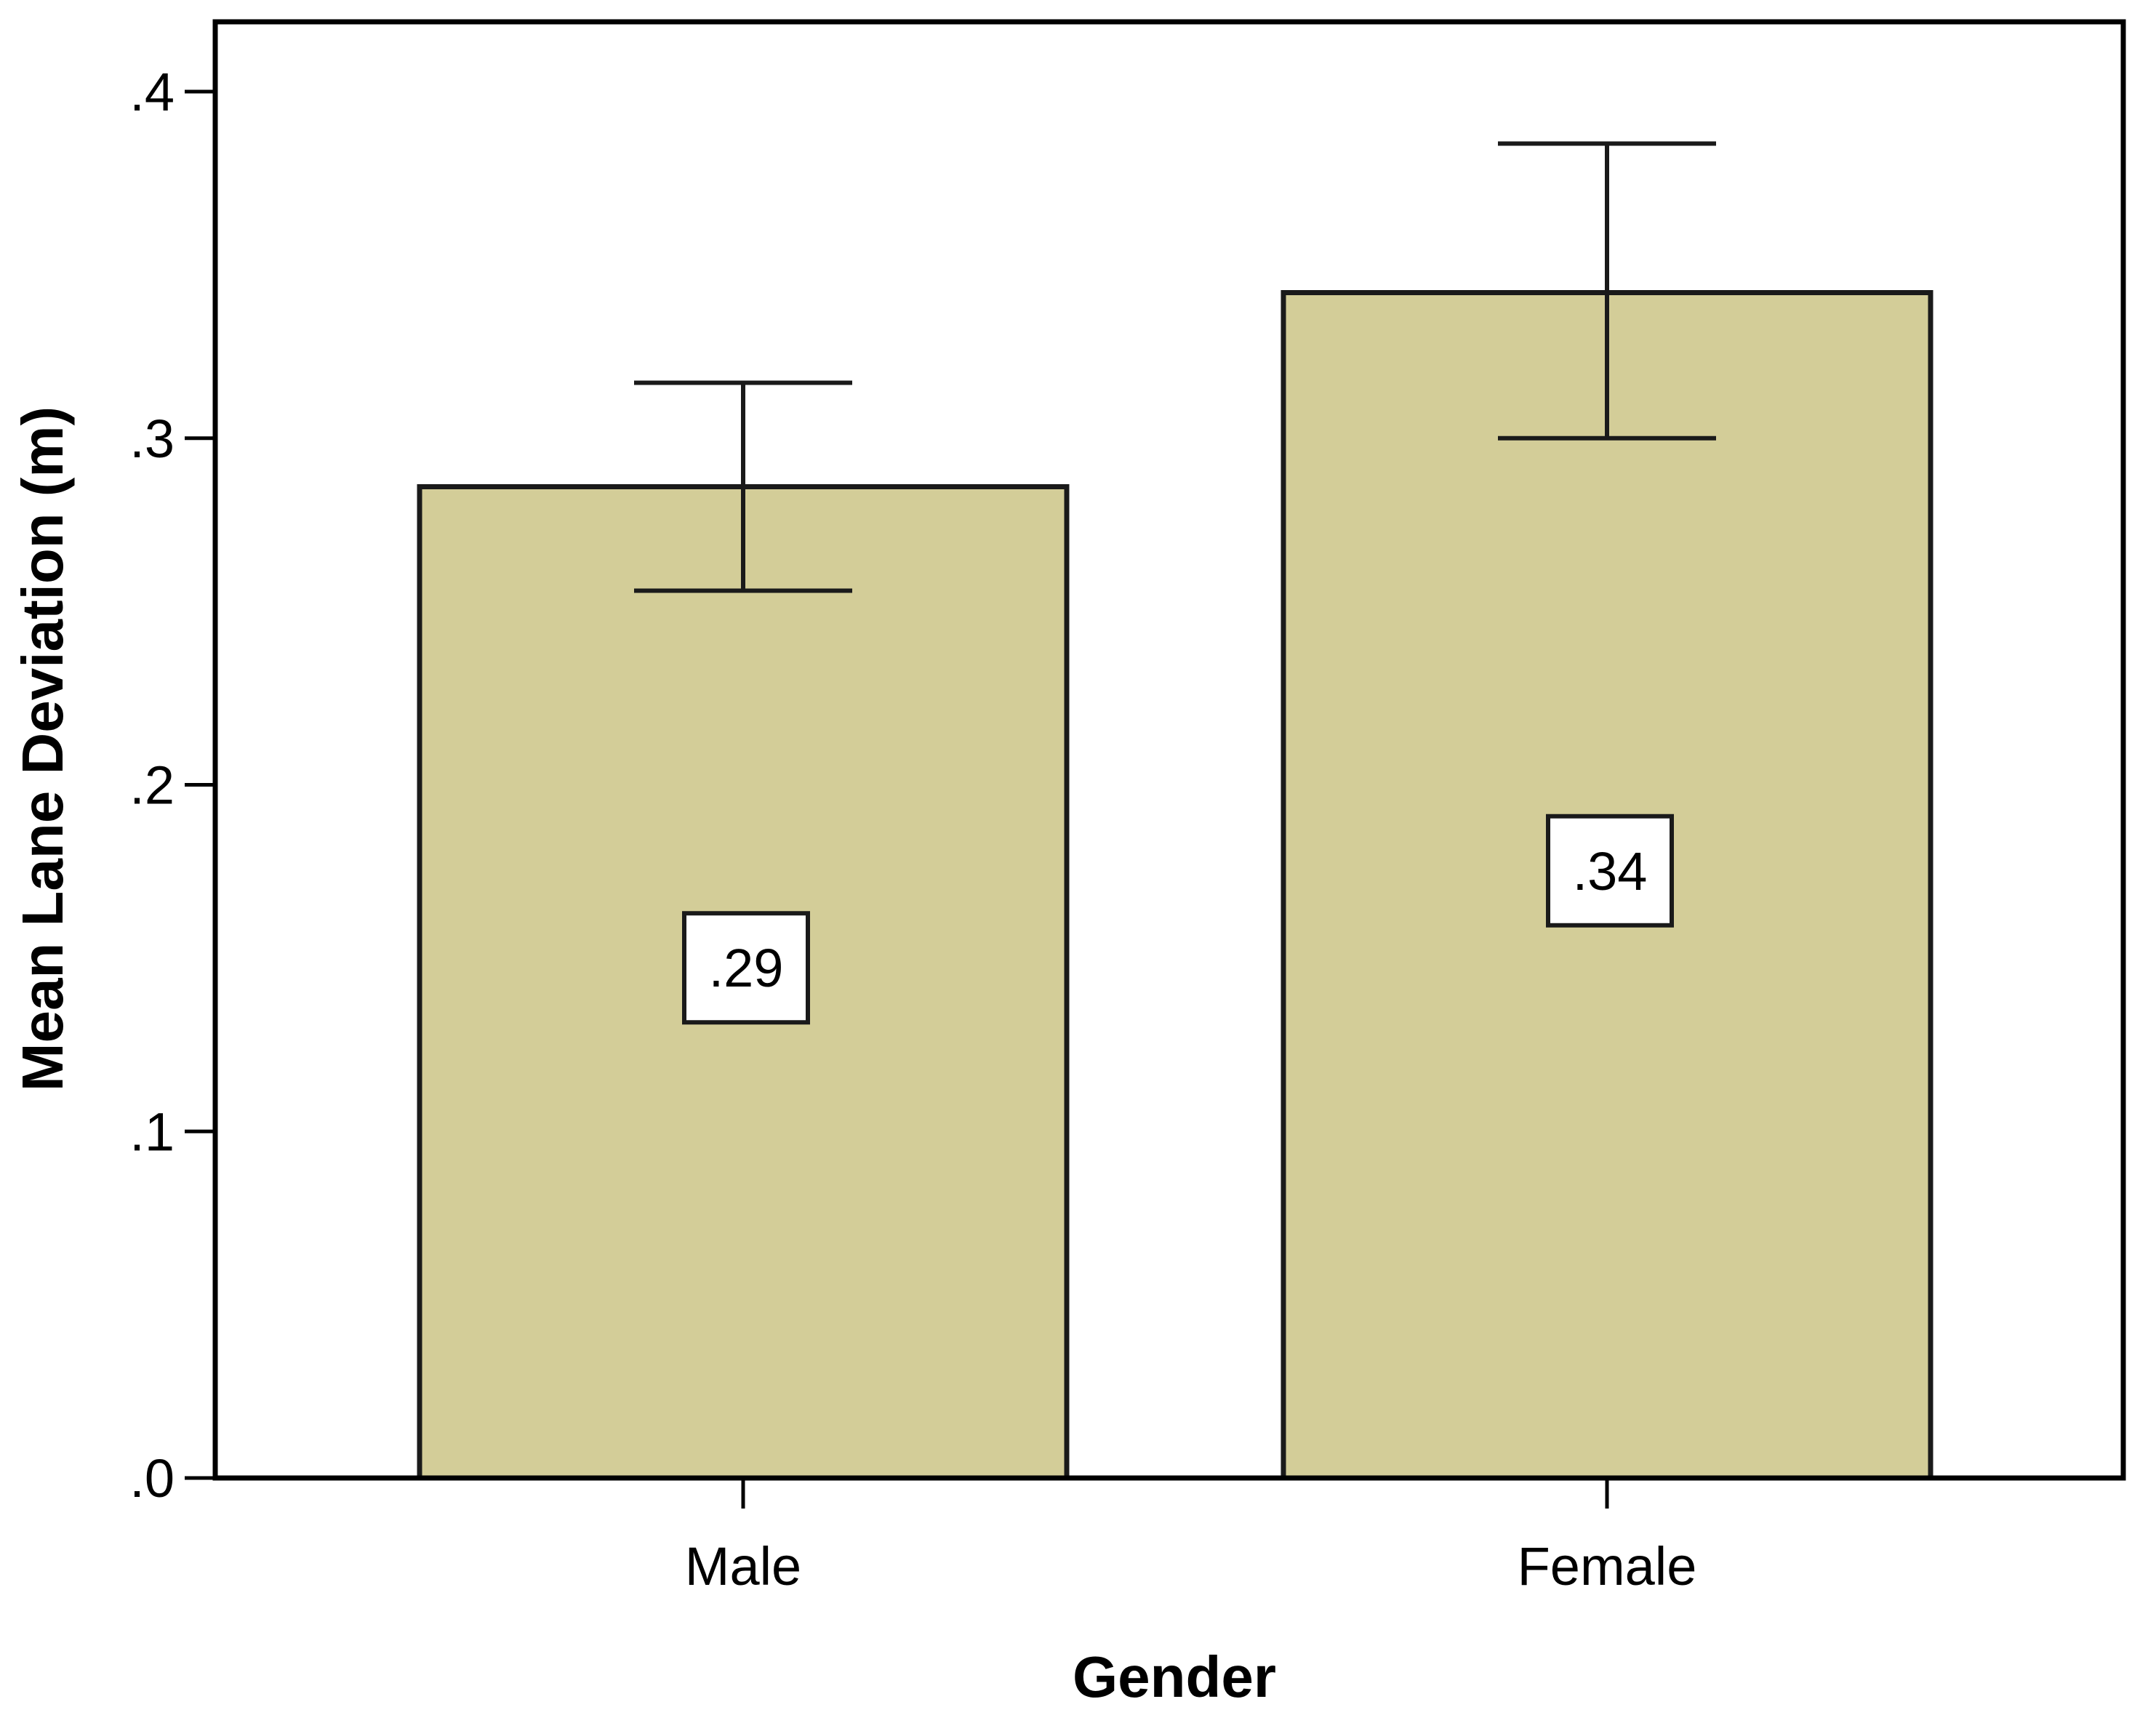 Image resolution: width=2156 pixels, height=1715 pixels. What do you see at coordinates (743, 486) in the screenshot?
I see `error-bar-male` at bounding box center [743, 486].